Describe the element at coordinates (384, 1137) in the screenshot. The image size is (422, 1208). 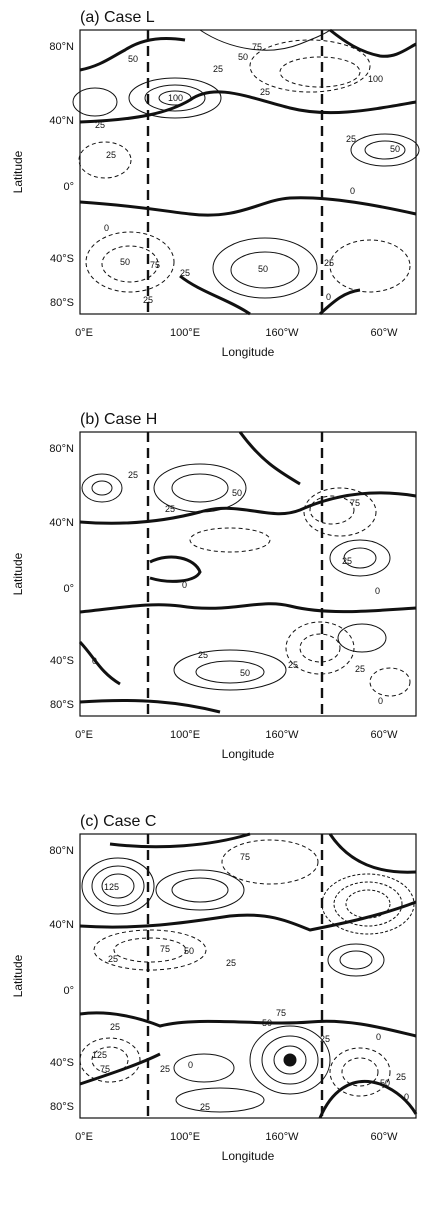
I see `x-tick-label: 60°W` at that location.